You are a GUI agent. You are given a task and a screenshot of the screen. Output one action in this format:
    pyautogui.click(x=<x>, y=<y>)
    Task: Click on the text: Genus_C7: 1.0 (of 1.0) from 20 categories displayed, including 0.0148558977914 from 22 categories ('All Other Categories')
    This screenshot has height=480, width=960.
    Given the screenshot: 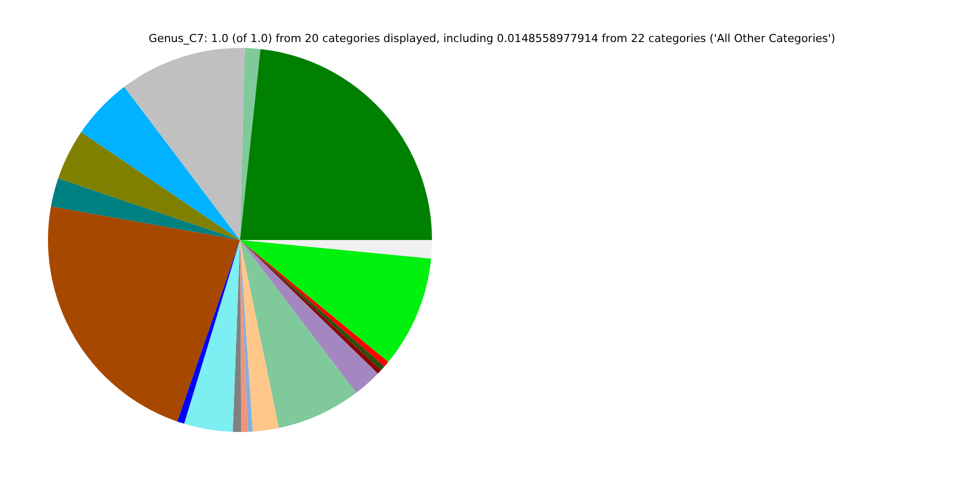 What is the action you would take?
    pyautogui.click(x=492, y=38)
    